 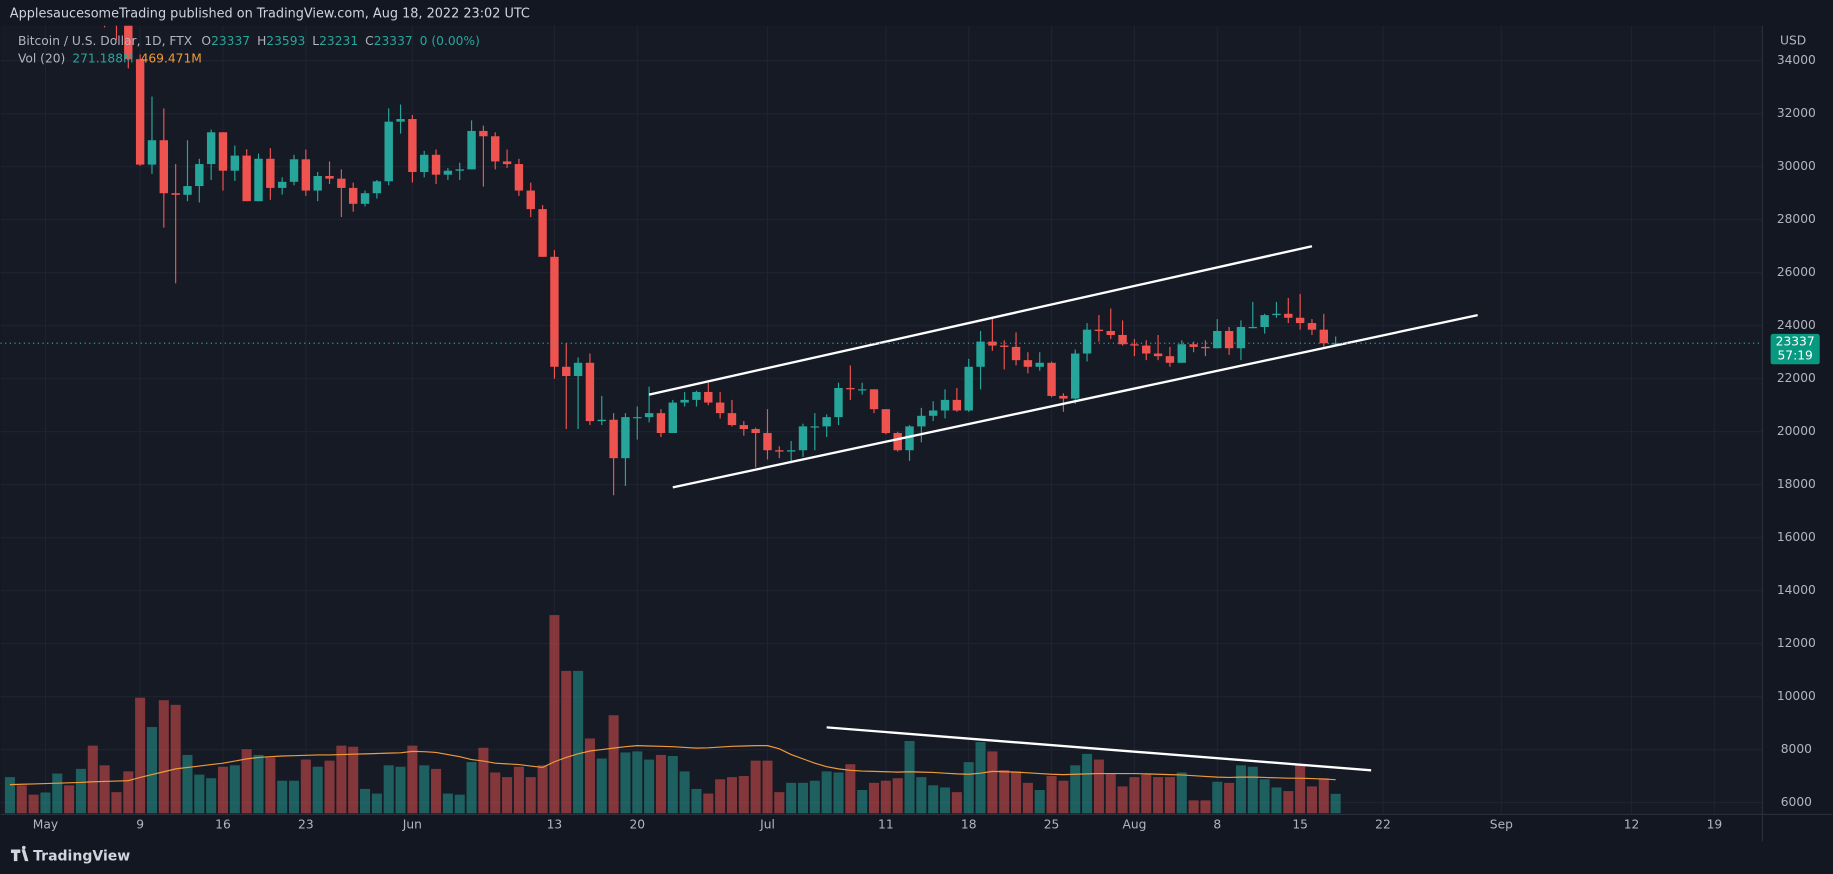 I want to click on y-tick-label: 28000, so click(x=1796, y=219).